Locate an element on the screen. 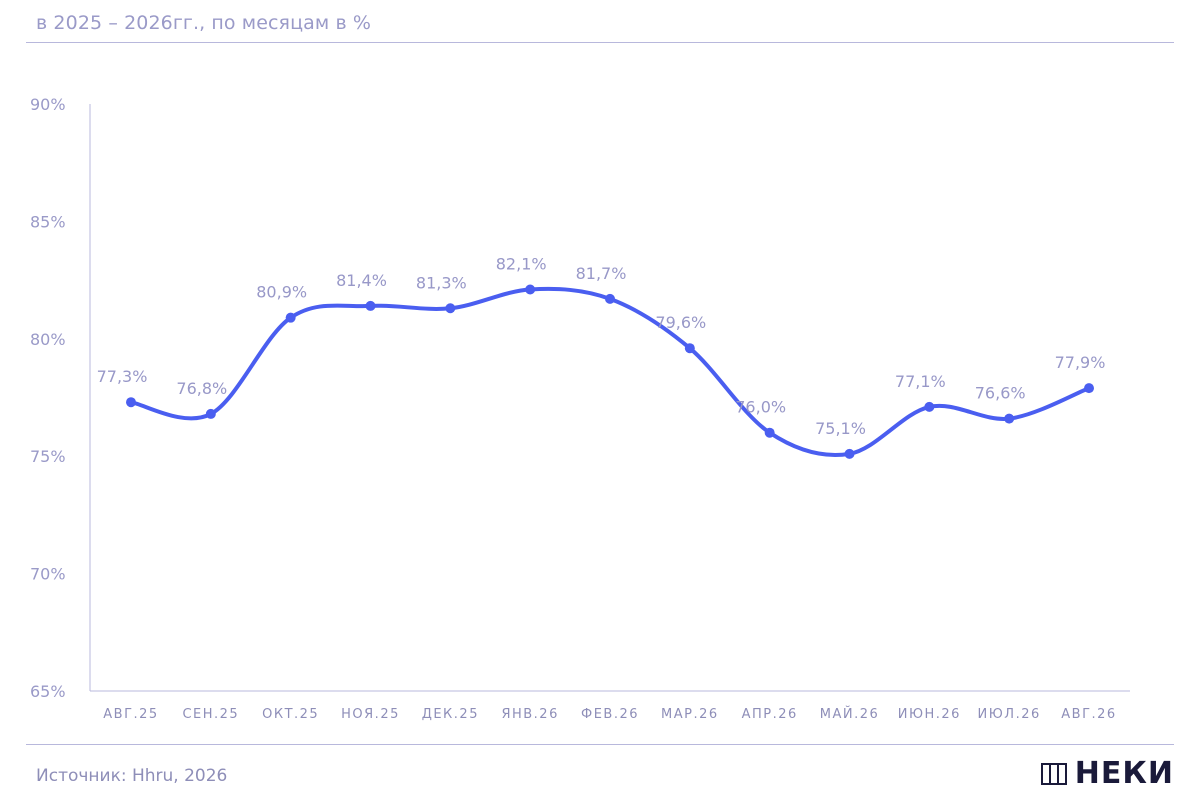  x-tick-label: СЕН.25 is located at coordinates (210, 714).